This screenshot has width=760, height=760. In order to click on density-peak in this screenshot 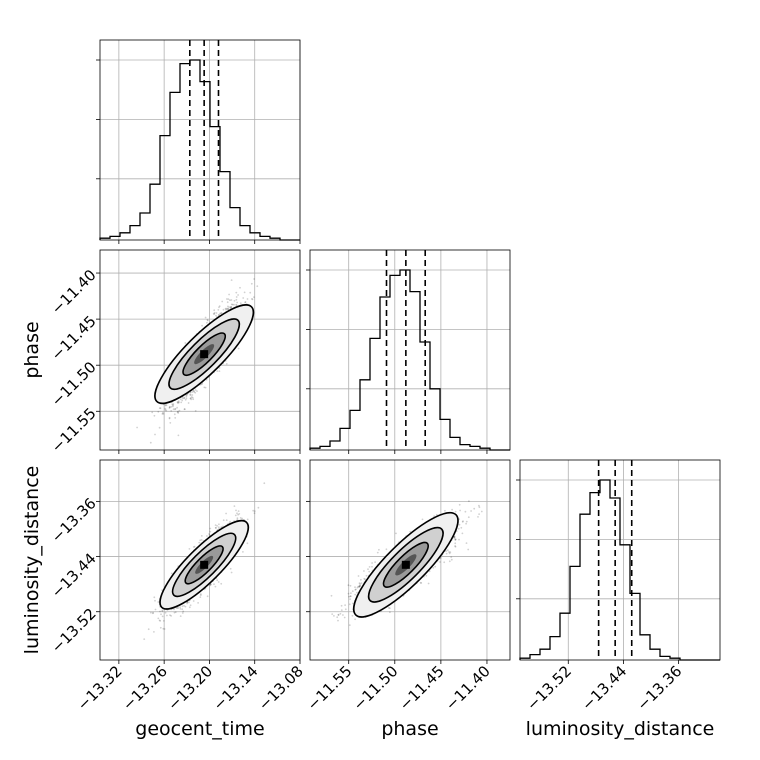, I will do `click(204, 564)`.